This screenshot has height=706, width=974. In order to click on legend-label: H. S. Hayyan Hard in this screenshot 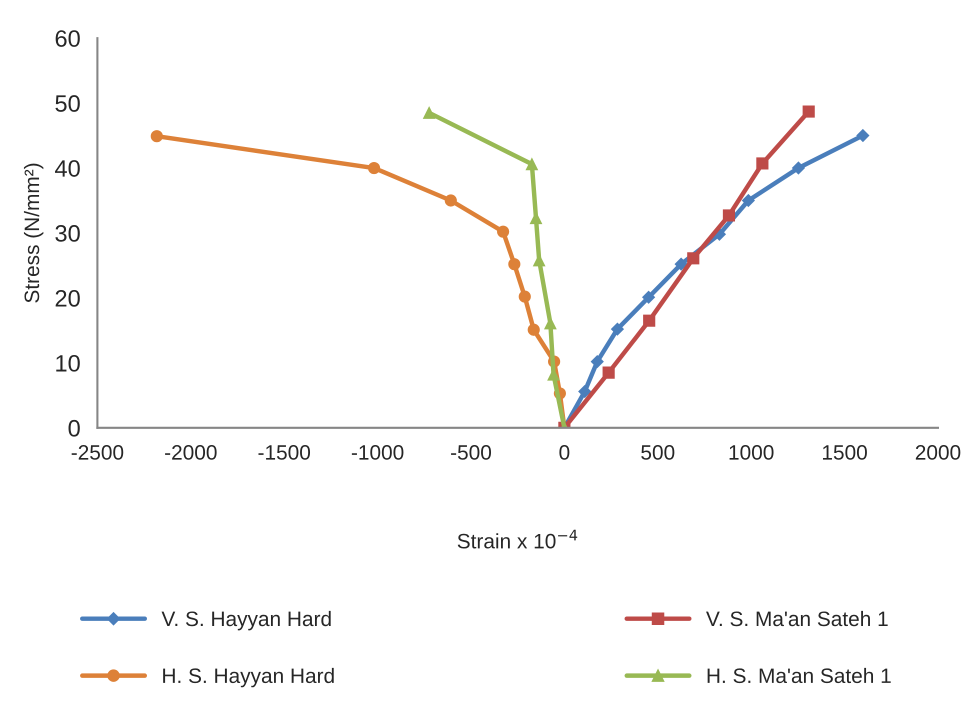, I will do `click(248, 678)`.